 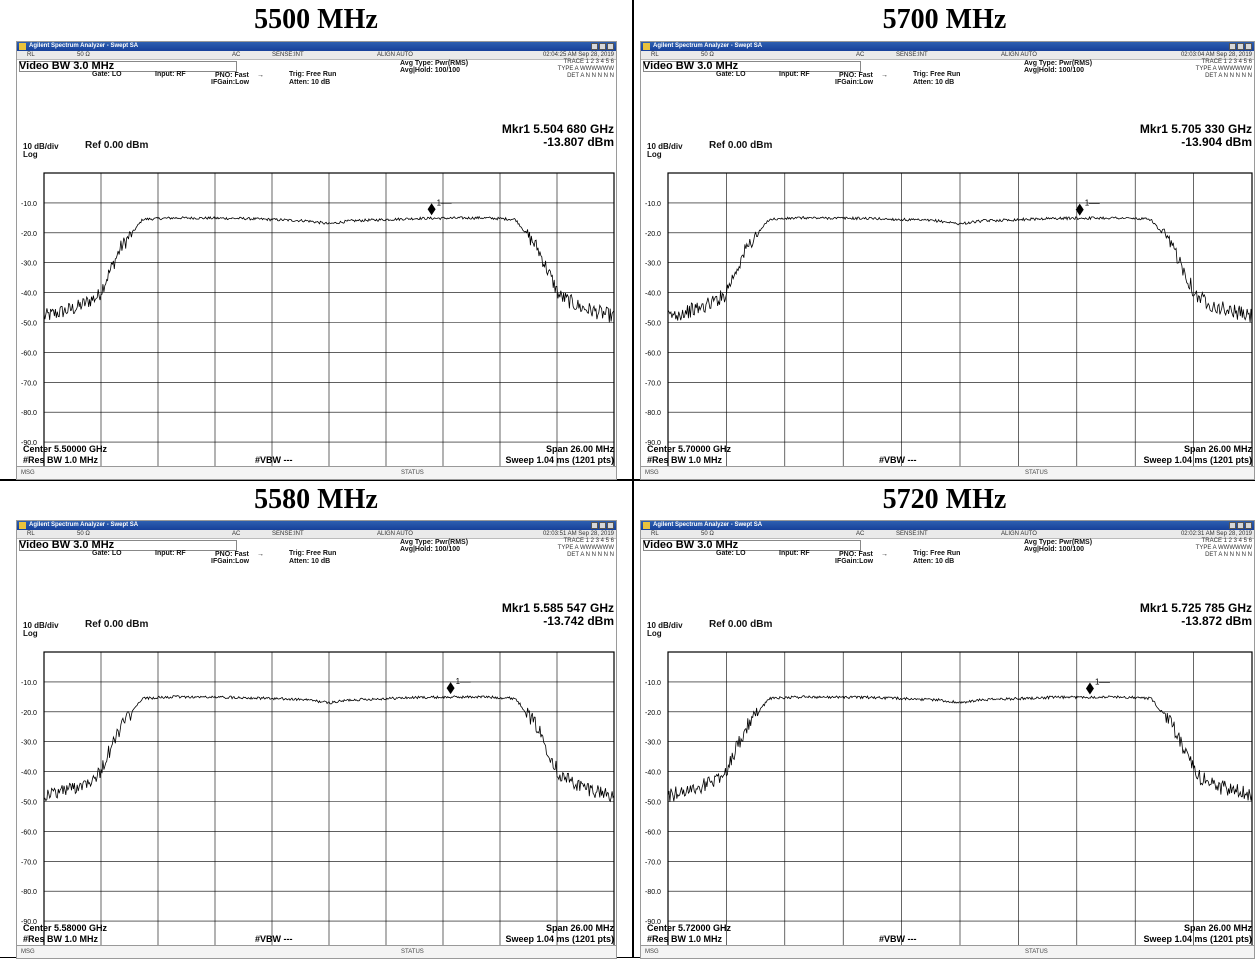 I want to click on scale-label: 10 dB/div, so click(x=665, y=625).